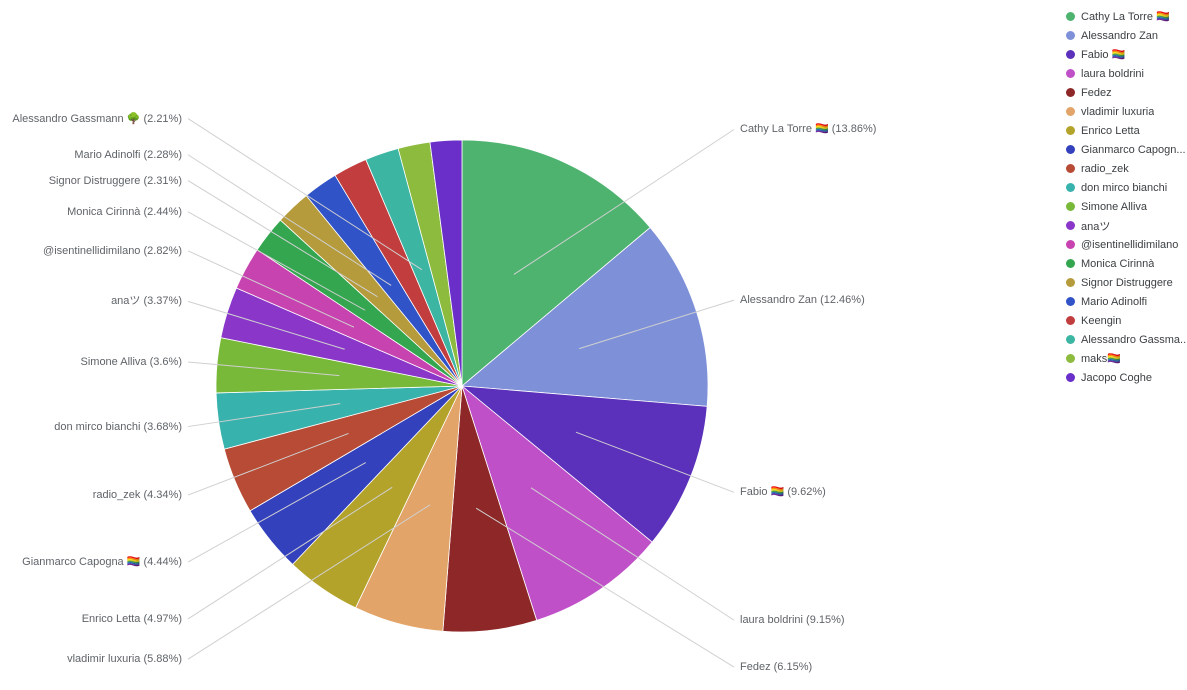 This screenshot has width=1187, height=690. Describe the element at coordinates (112, 251) in the screenshot. I see `slice-callout-label: @isentinellidimilano (2.82%)` at that location.